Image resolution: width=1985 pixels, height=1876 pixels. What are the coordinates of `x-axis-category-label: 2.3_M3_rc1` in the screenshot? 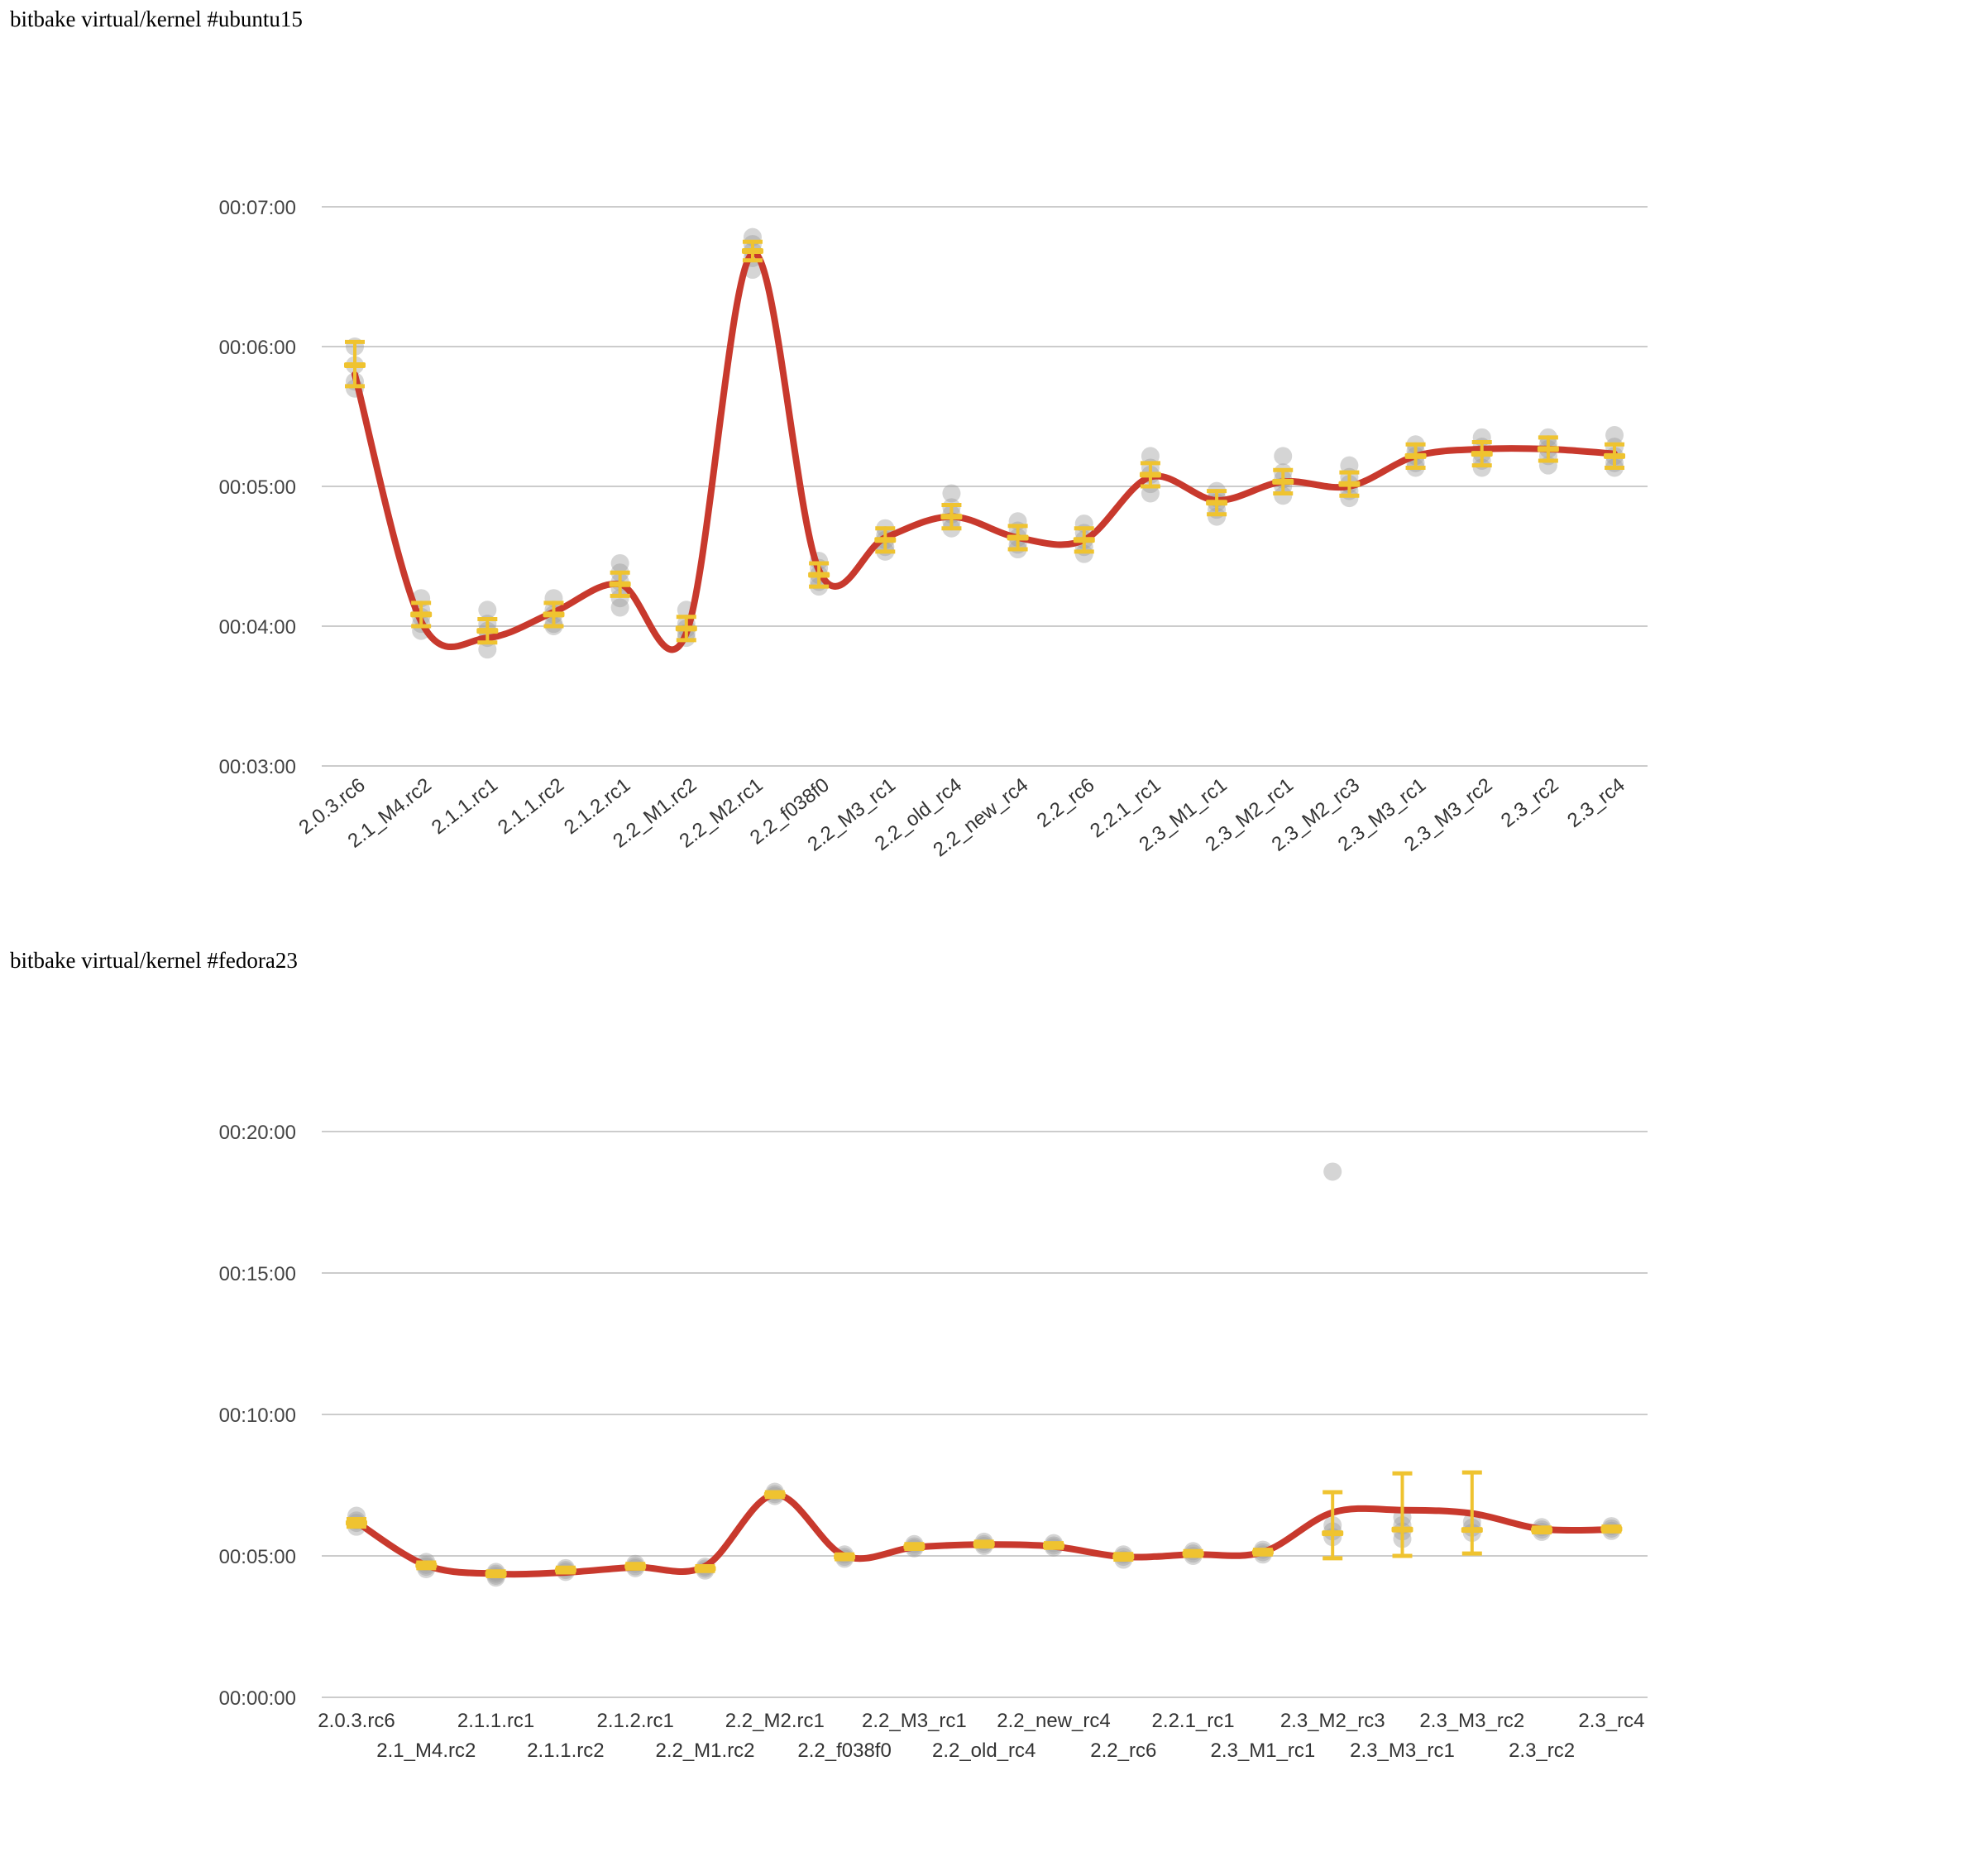 It's located at (1402, 1751).